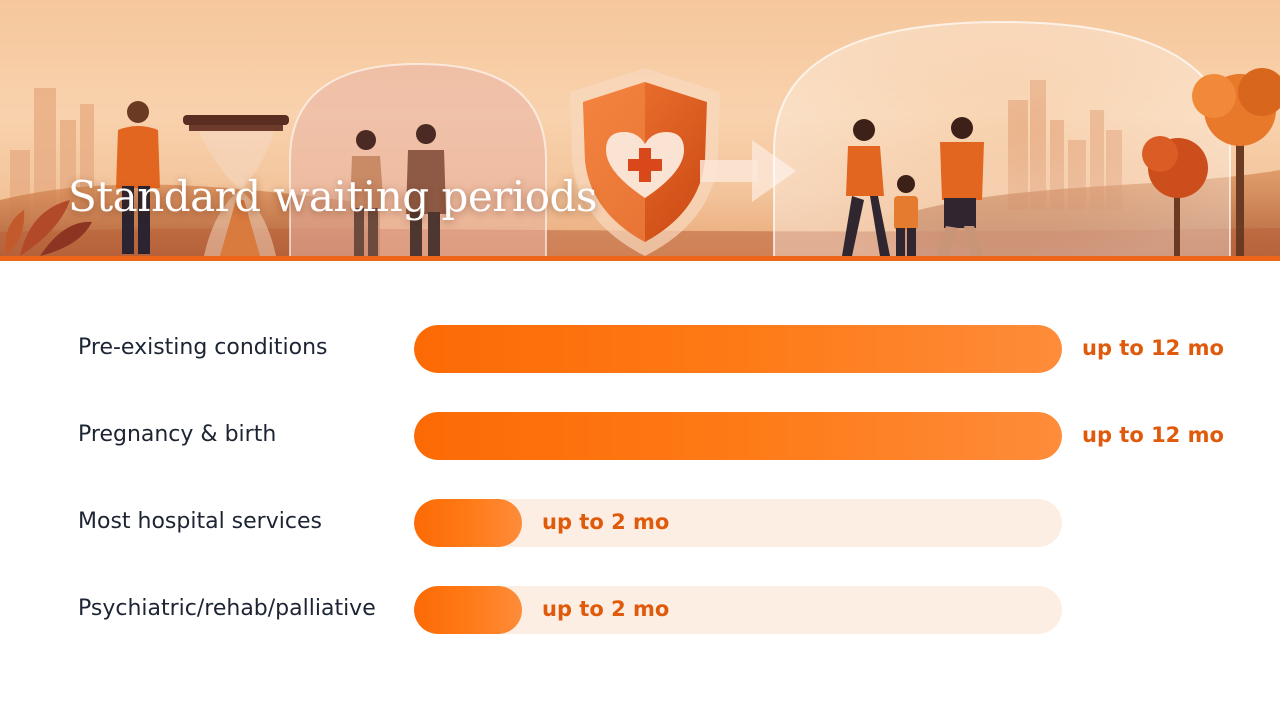  Describe the element at coordinates (236, 185) in the screenshot. I see `hourglass-icon` at that location.